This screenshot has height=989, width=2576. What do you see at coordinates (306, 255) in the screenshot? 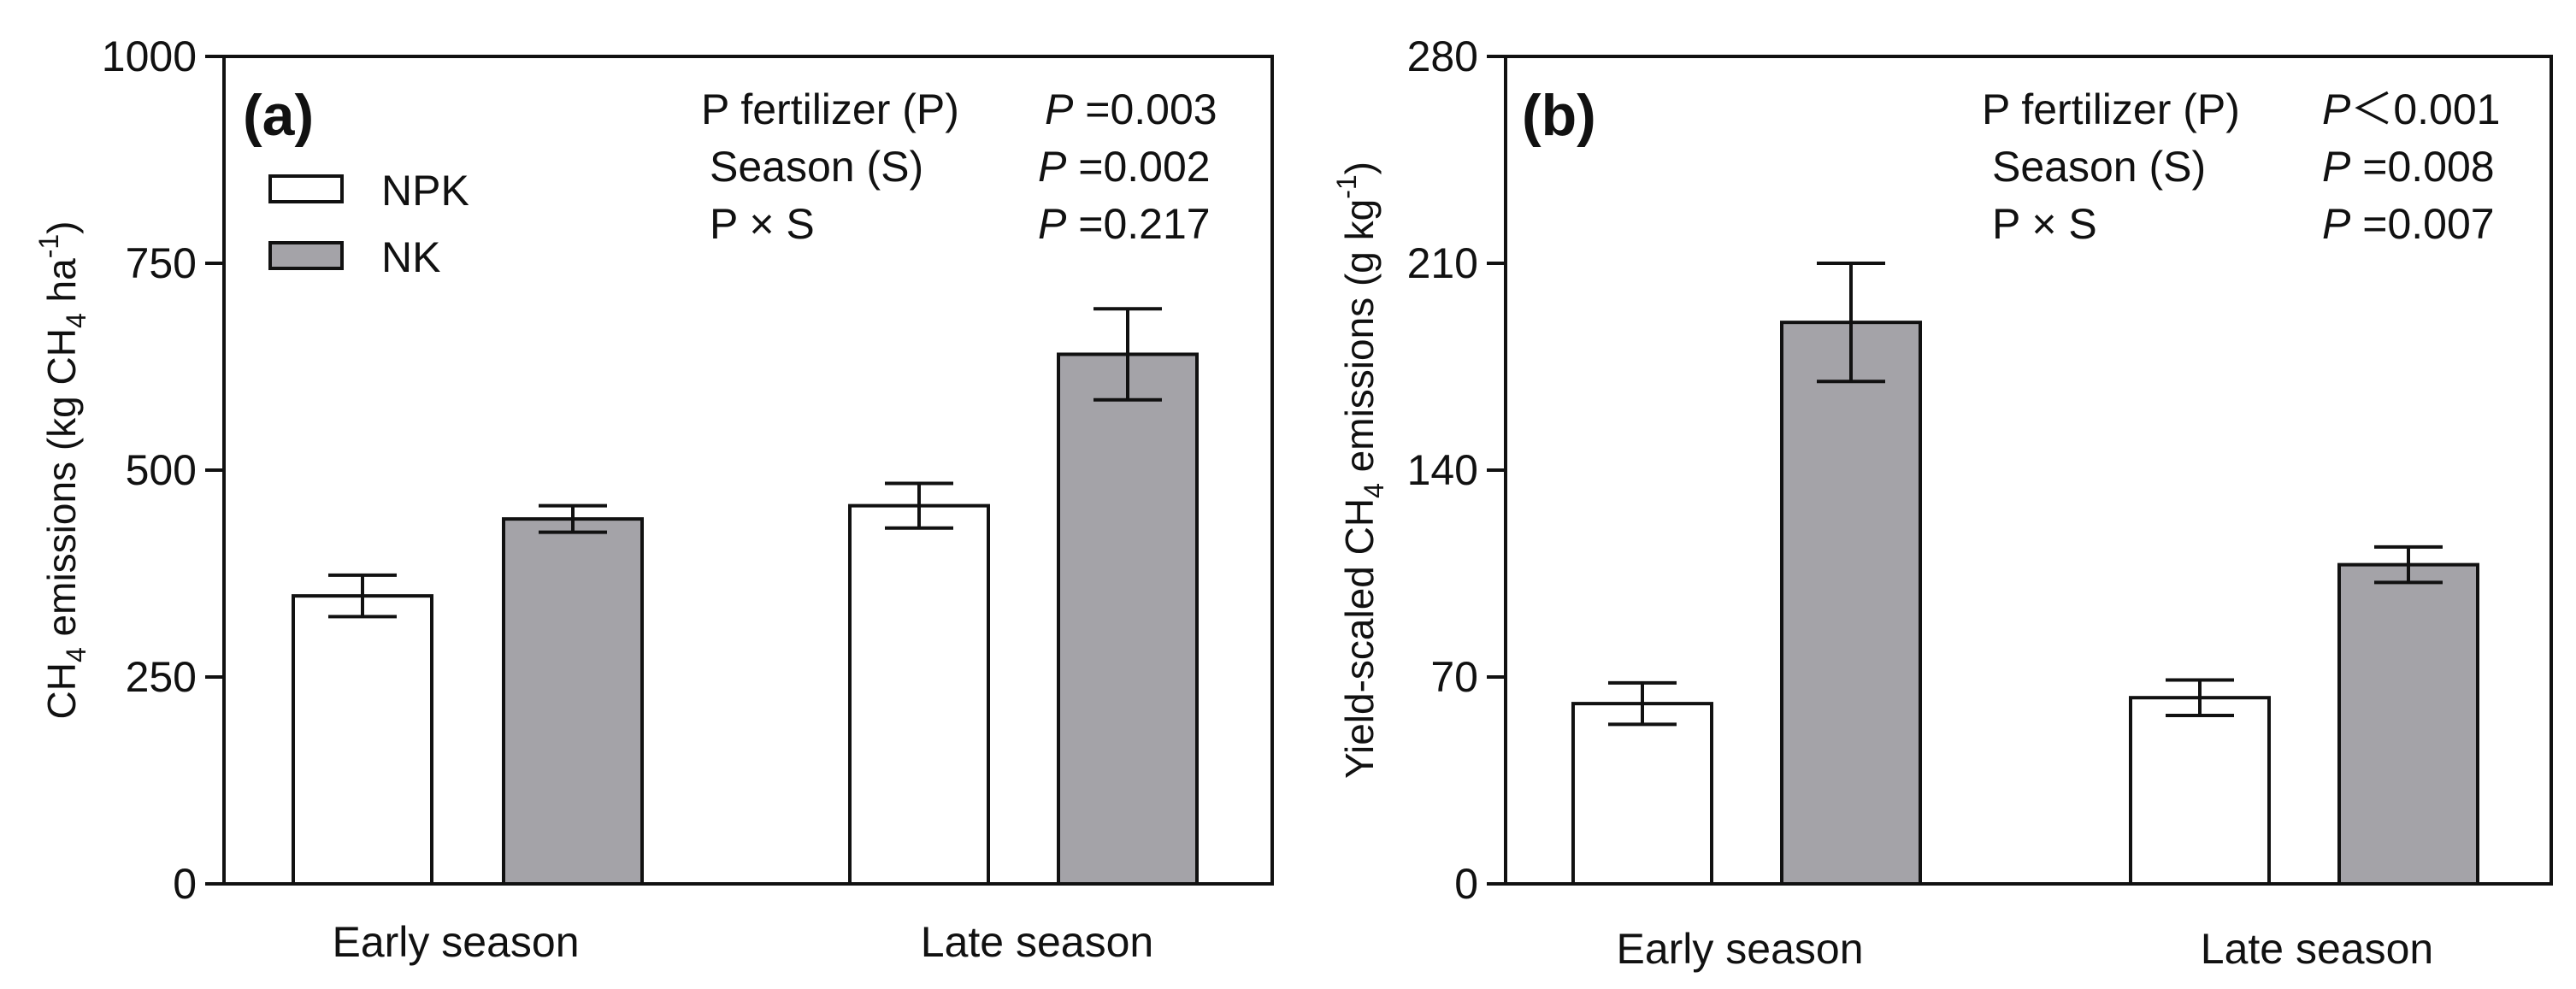
I see `a-legend-swatch-nk` at bounding box center [306, 255].